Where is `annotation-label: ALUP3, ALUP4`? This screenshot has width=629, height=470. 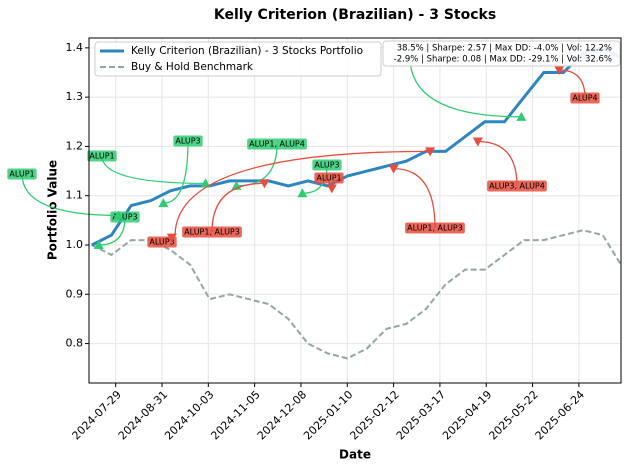
annotation-label: ALUP3, ALUP4 is located at coordinates (517, 186).